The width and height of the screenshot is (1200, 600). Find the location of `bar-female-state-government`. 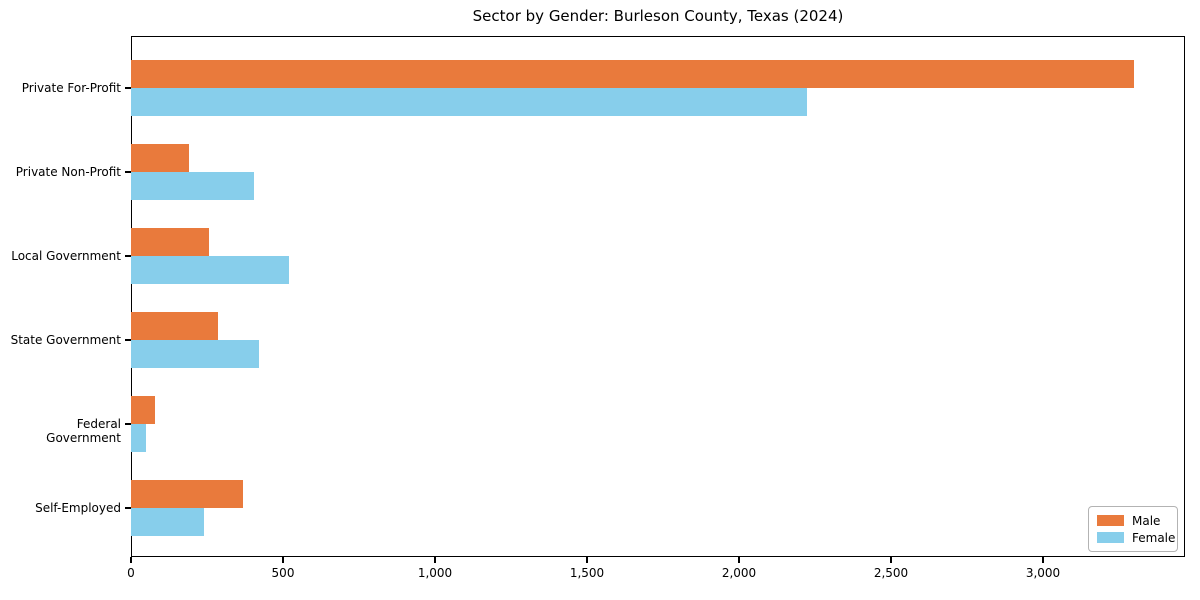

bar-female-state-government is located at coordinates (195, 354).